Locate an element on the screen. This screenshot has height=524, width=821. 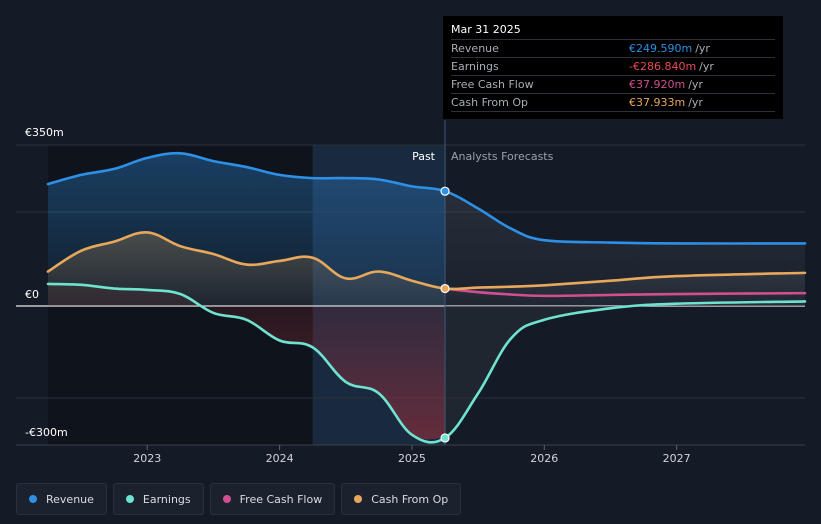
legend-label: Revenue is located at coordinates (70, 499).